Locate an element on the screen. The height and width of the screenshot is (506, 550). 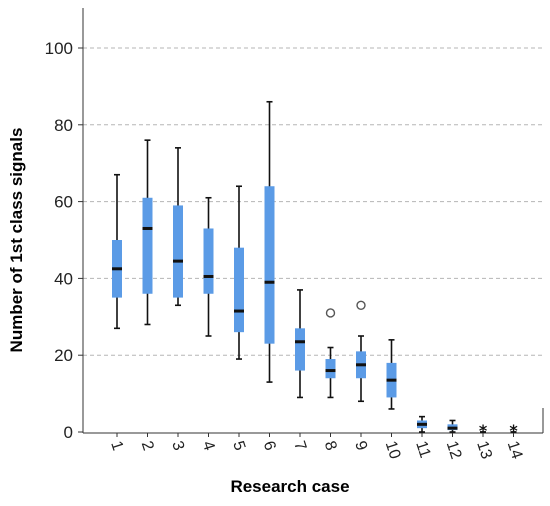
y-tick-label: 40 is located at coordinates (63, 278).